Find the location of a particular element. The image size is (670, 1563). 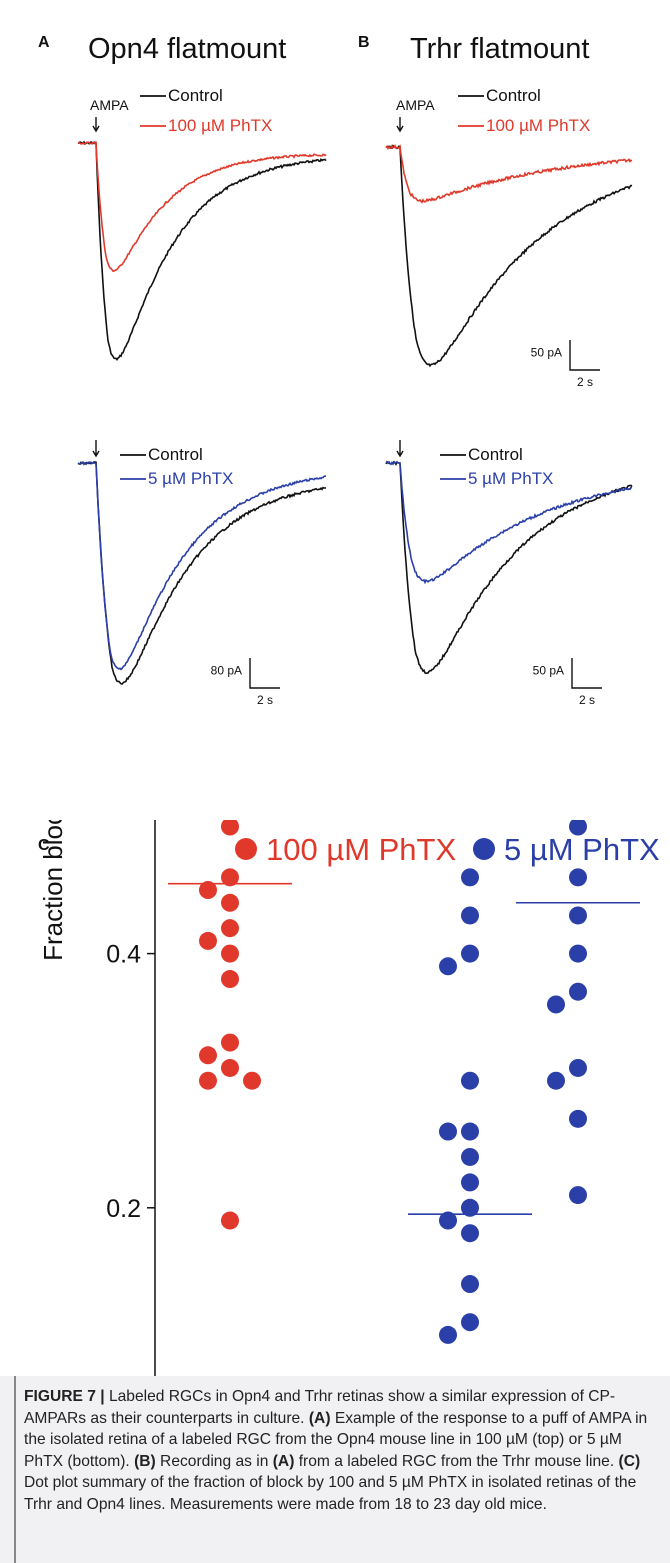

legend-b-bottom-control: Control is located at coordinates (495, 454).